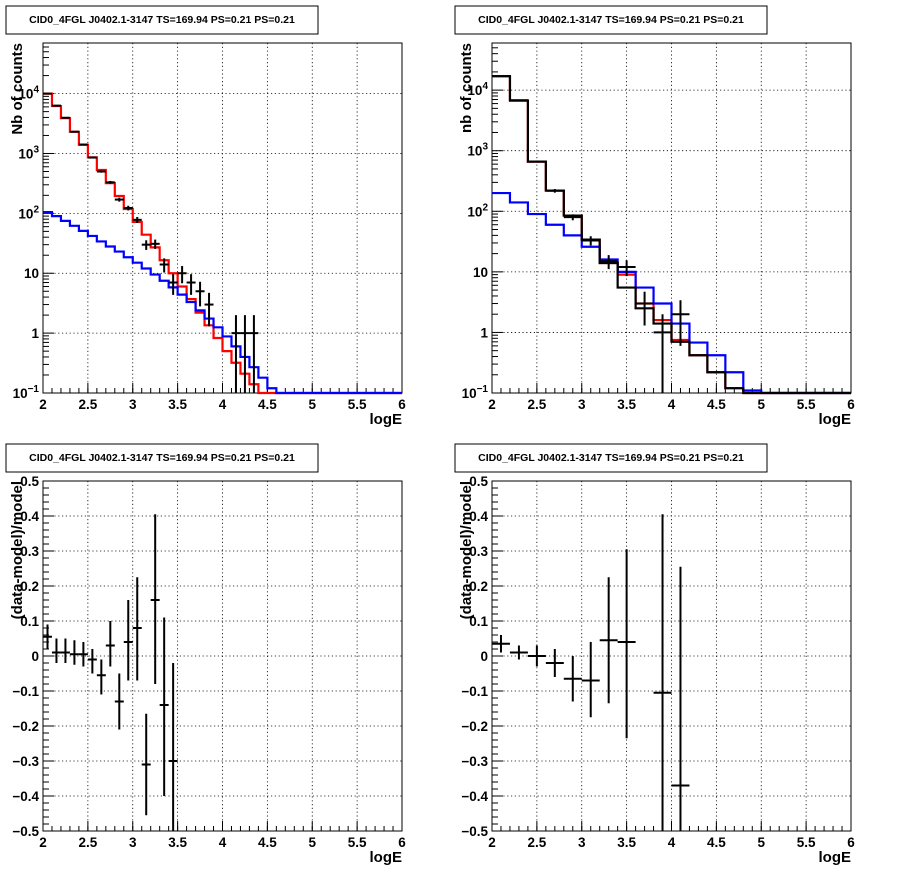 Image resolution: width=898 pixels, height=875 pixels. Describe the element at coordinates (29, 586) in the screenshot. I see `y-tick-label: 0.2` at that location.